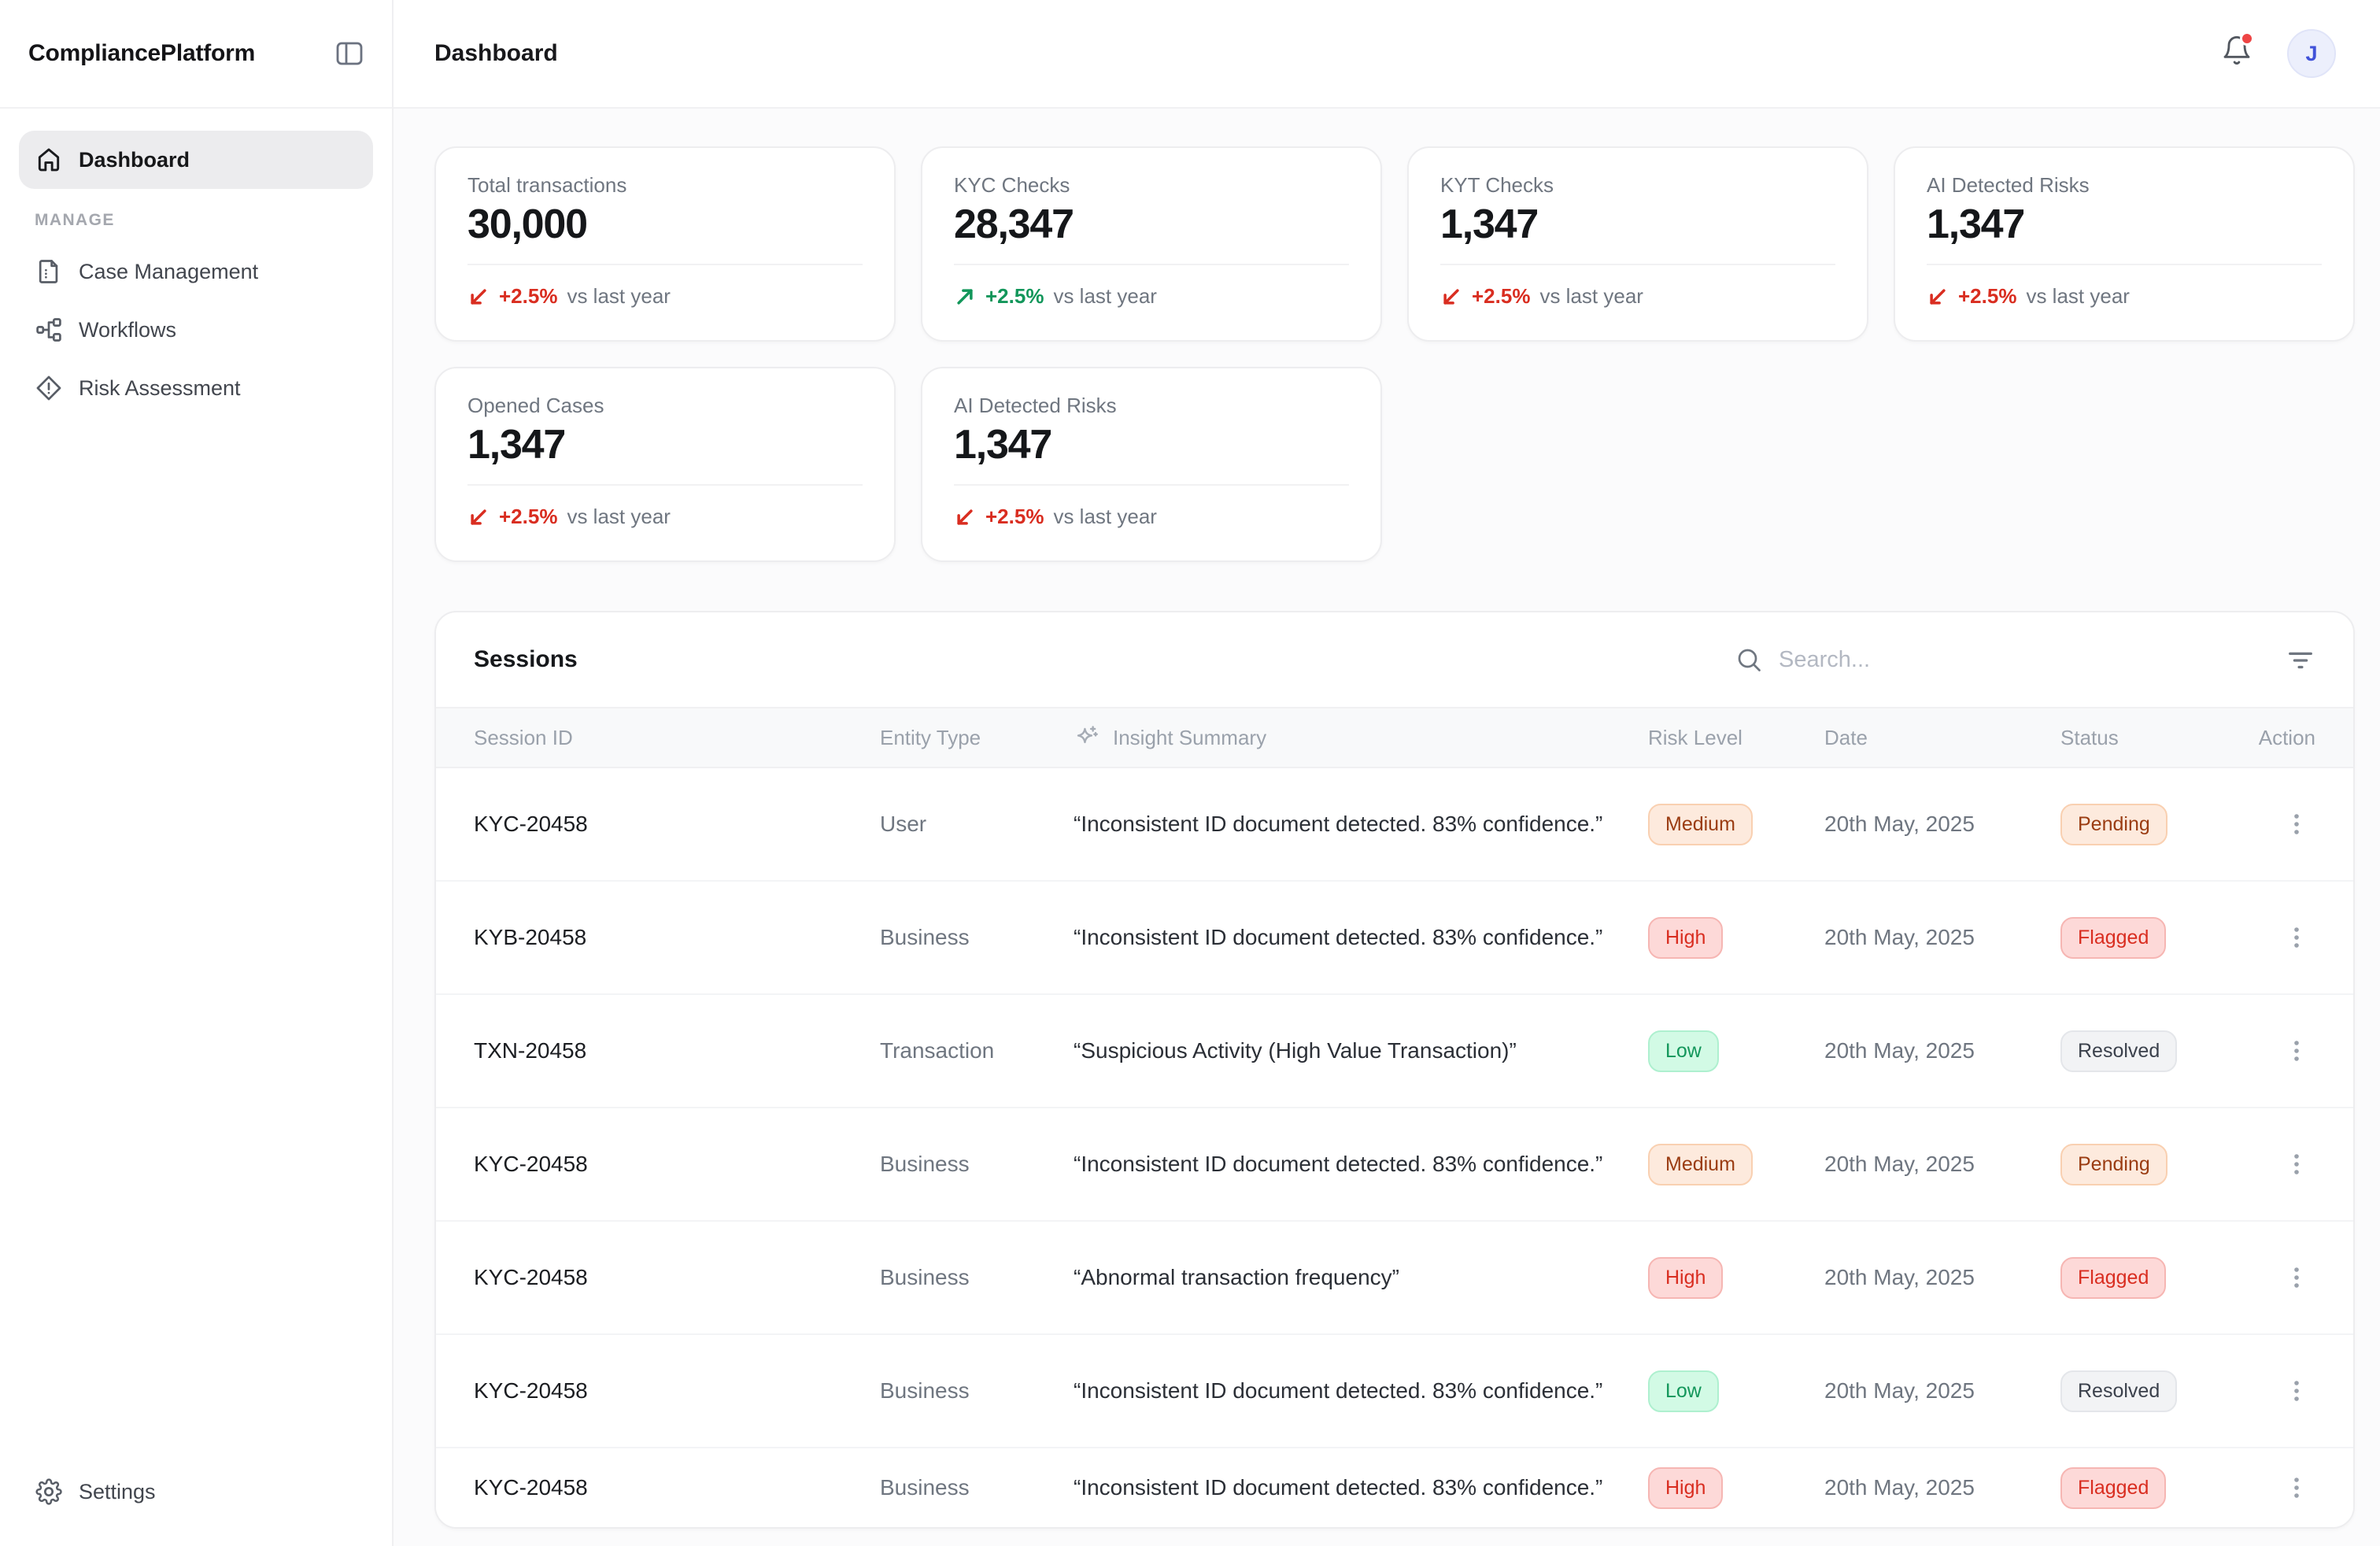  I want to click on filter-lines-icon, so click(2300, 660).